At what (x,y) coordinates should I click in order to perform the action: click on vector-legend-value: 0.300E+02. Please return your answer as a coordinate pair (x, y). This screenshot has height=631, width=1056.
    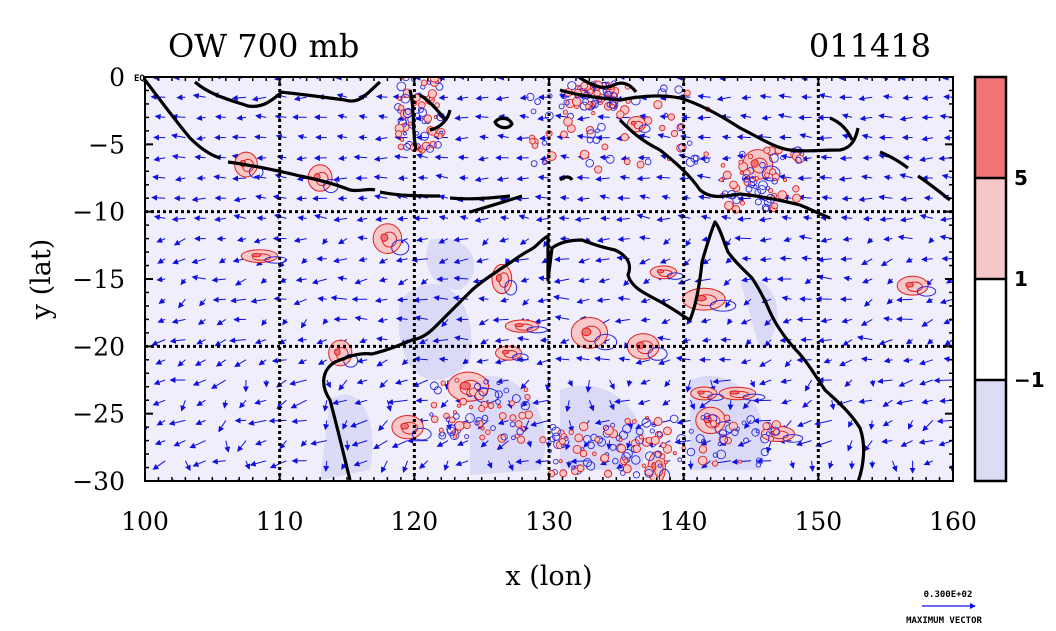
    Looking at the image, I should click on (948, 595).